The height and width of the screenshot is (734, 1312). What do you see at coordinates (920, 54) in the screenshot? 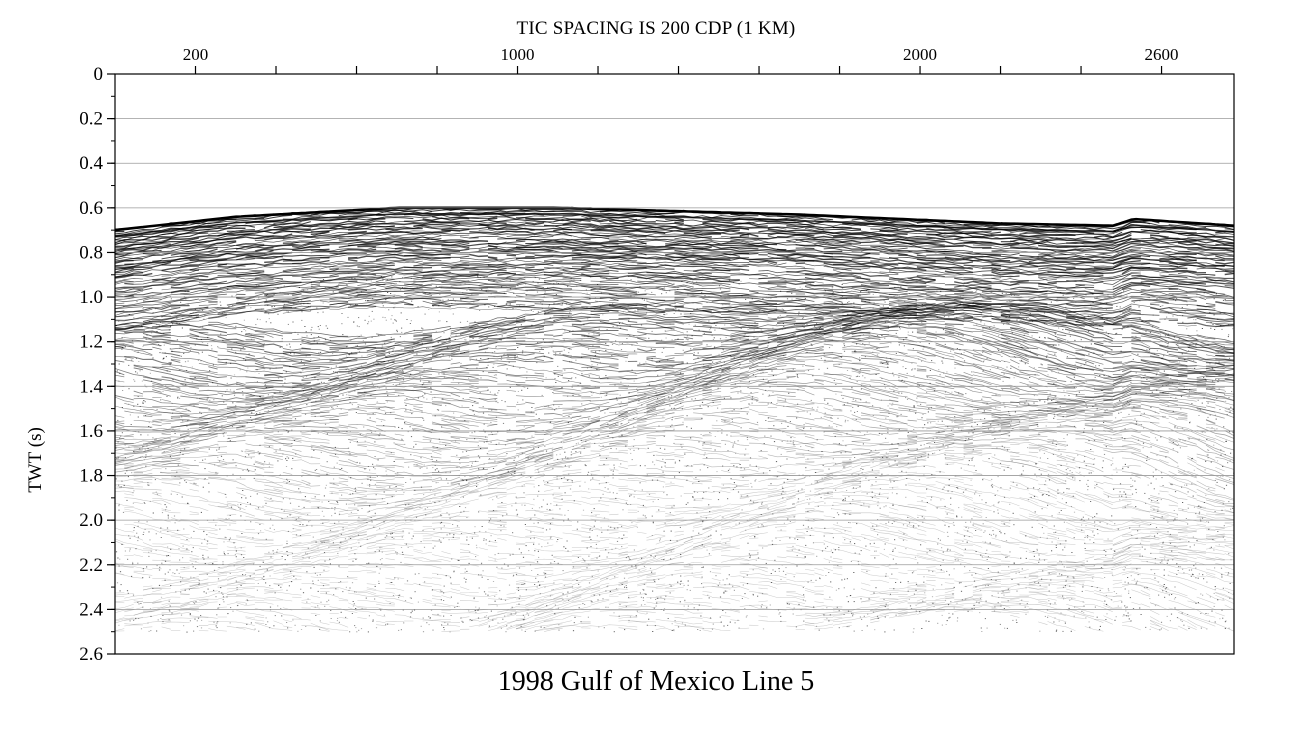
I see `x-tick-label: 2000` at bounding box center [920, 54].